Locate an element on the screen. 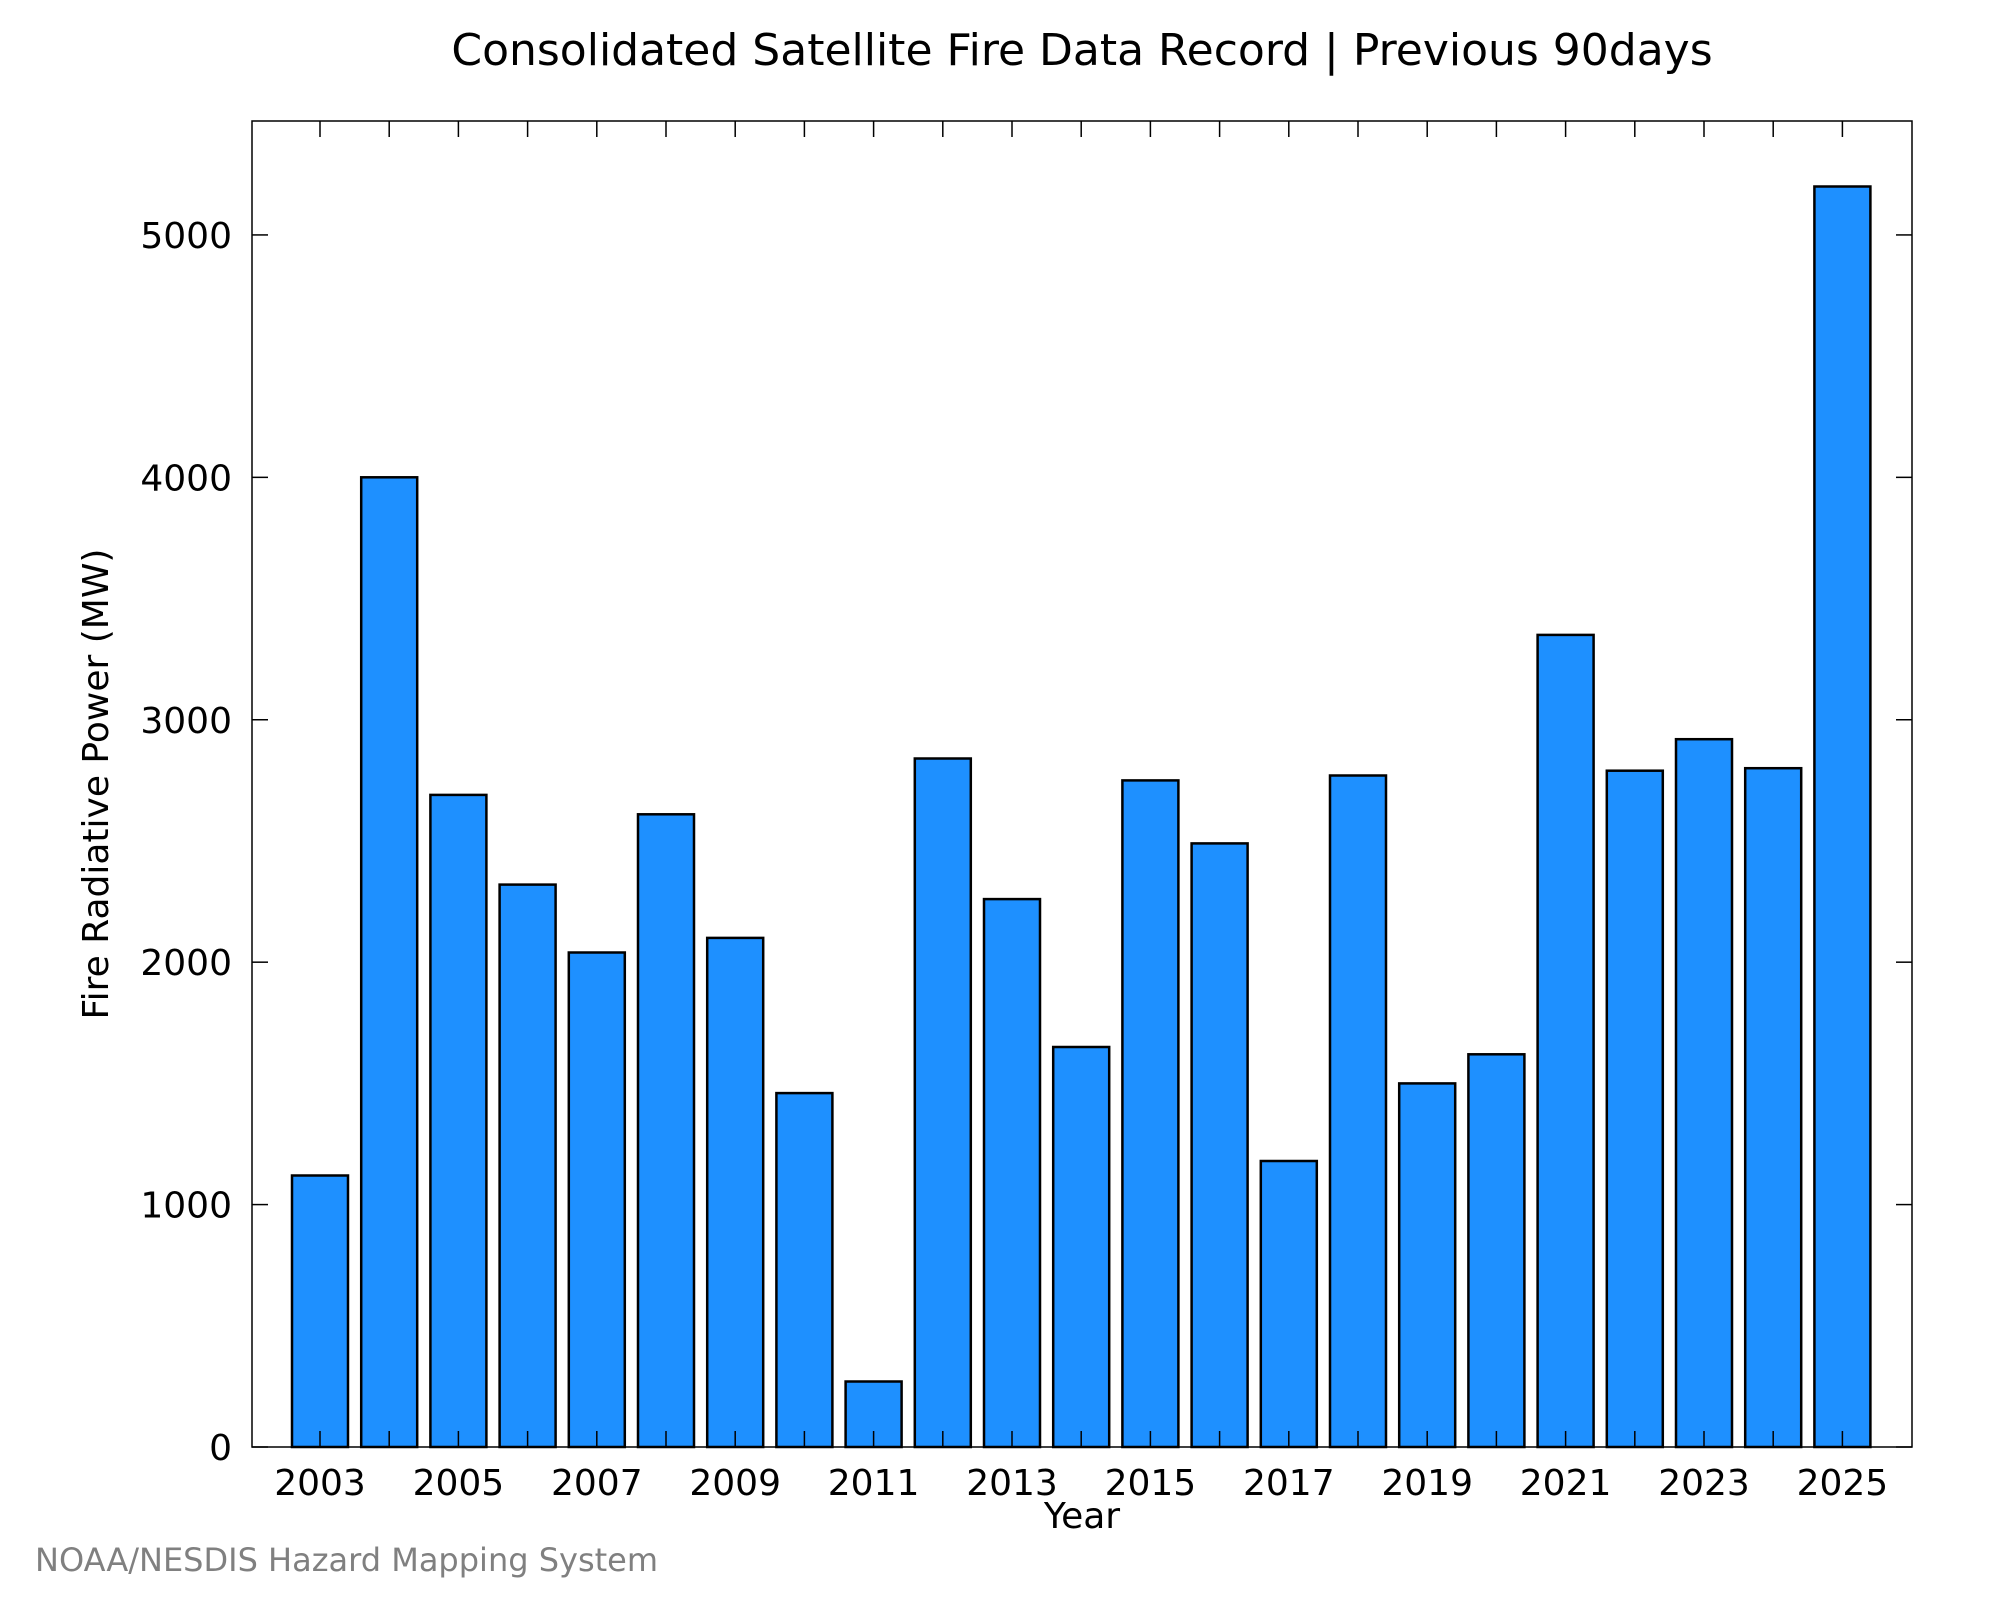 The height and width of the screenshot is (1600, 2000). x-tick-label: 2003 is located at coordinates (320, 1483).